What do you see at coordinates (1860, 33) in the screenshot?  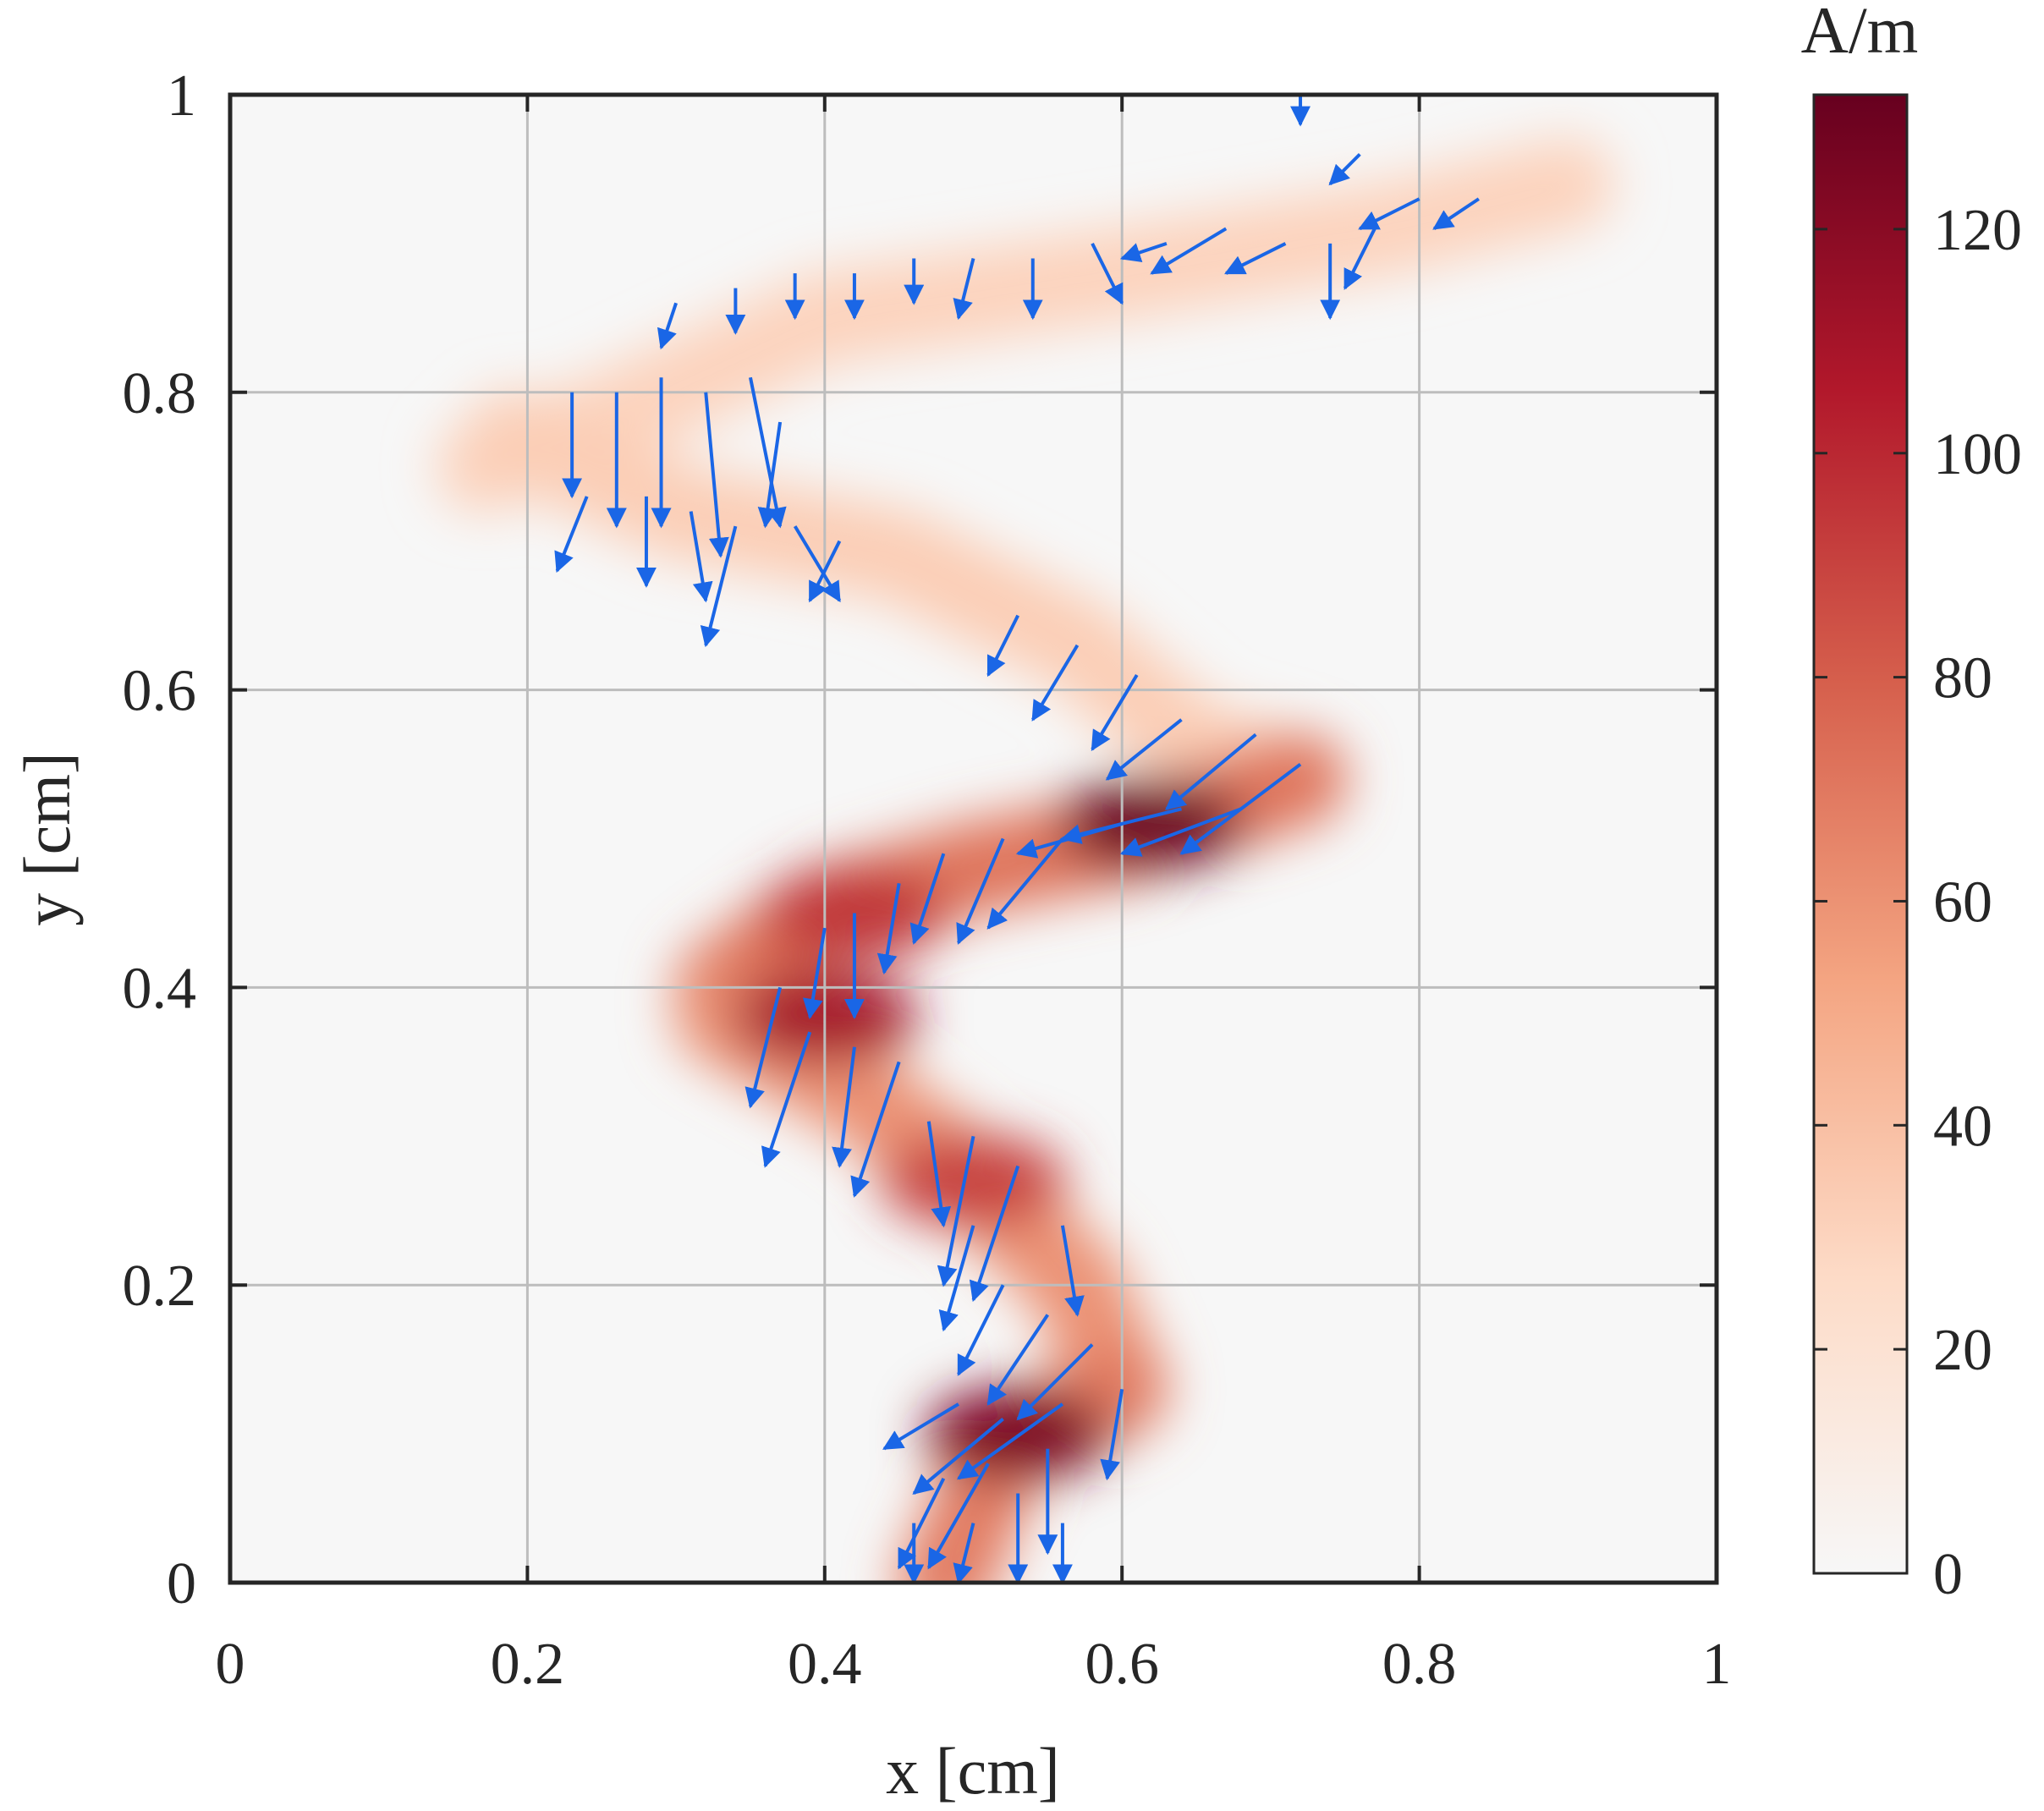 I see `colorbar-unit-label: A/m` at bounding box center [1860, 33].